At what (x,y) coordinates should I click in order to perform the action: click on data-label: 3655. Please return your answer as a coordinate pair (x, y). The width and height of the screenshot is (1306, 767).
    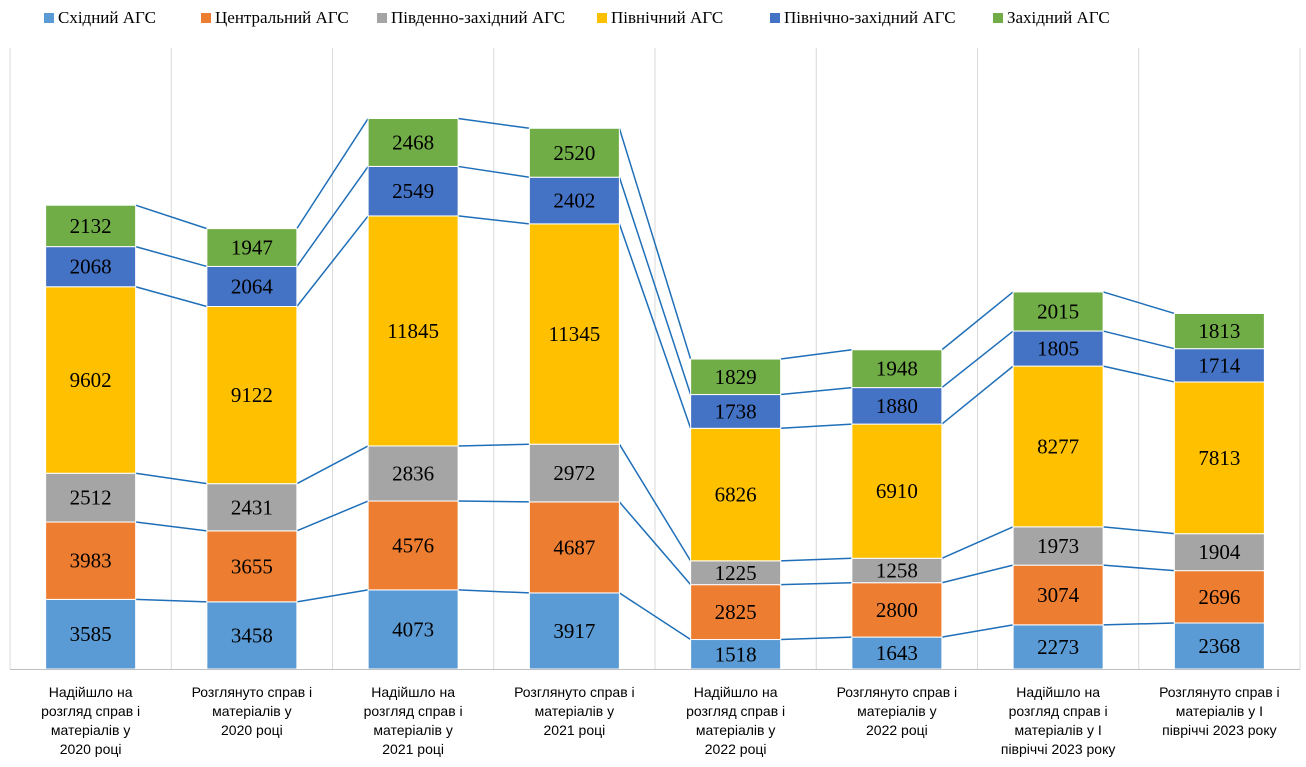
    Looking at the image, I should click on (252, 566).